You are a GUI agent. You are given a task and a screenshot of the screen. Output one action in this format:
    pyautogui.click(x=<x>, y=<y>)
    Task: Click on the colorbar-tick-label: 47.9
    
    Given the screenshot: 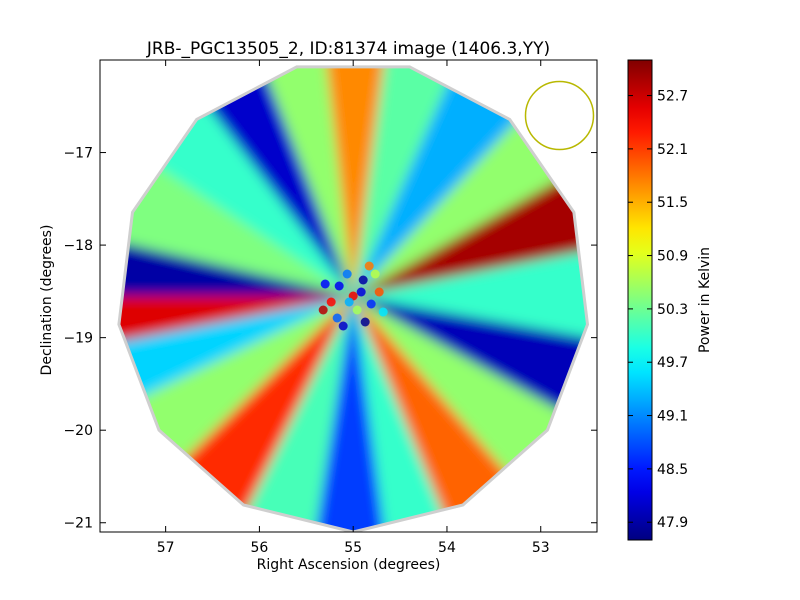 What is the action you would take?
    pyautogui.click(x=672, y=523)
    